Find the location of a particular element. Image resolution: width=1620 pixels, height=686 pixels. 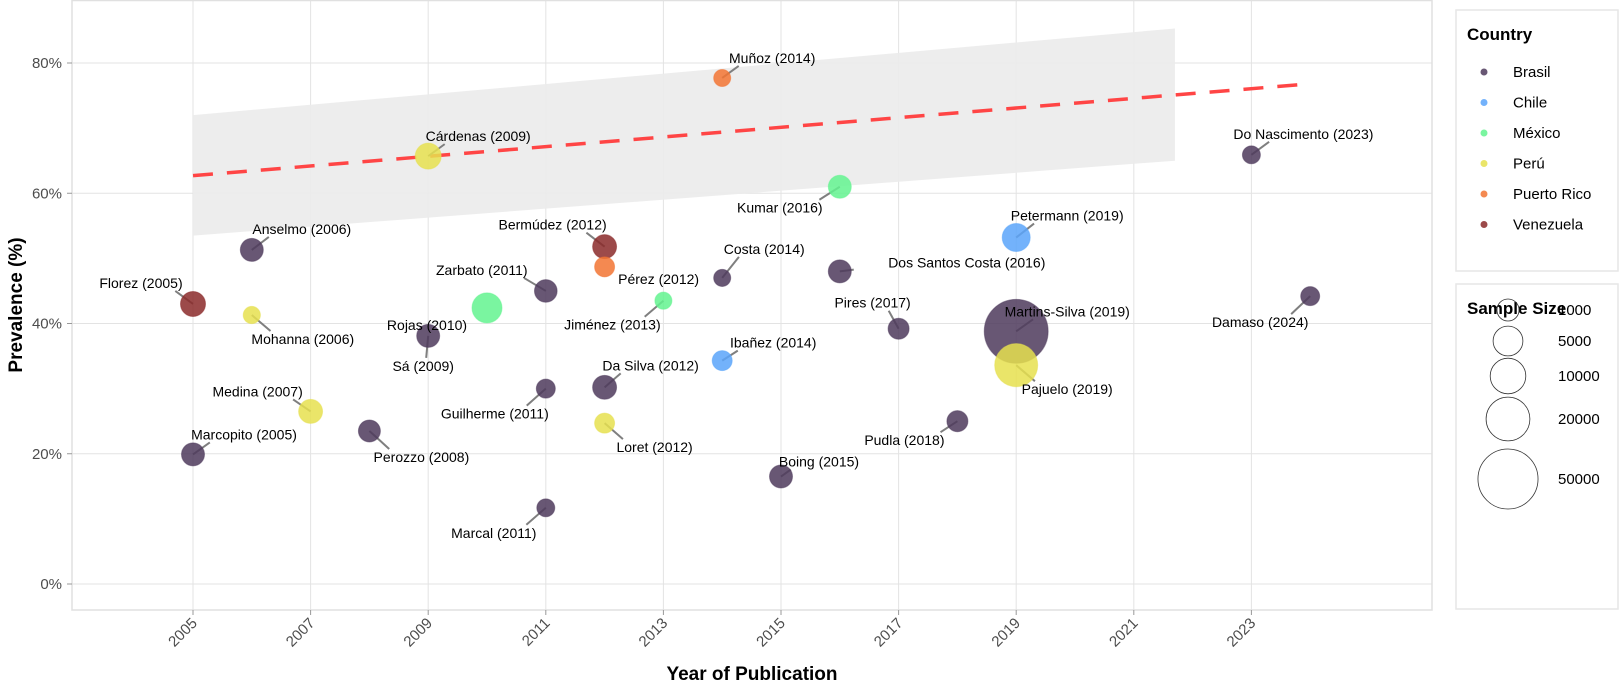

x-tick-label: 2019 is located at coordinates (1006, 633).